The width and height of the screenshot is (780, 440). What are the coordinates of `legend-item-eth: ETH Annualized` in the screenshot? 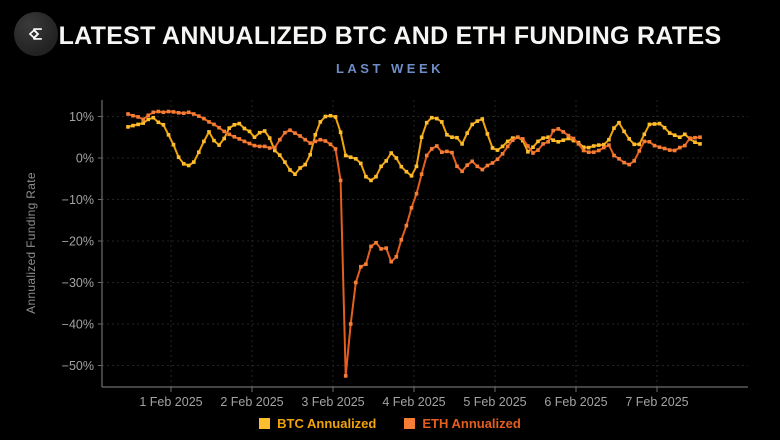 It's located at (462, 423).